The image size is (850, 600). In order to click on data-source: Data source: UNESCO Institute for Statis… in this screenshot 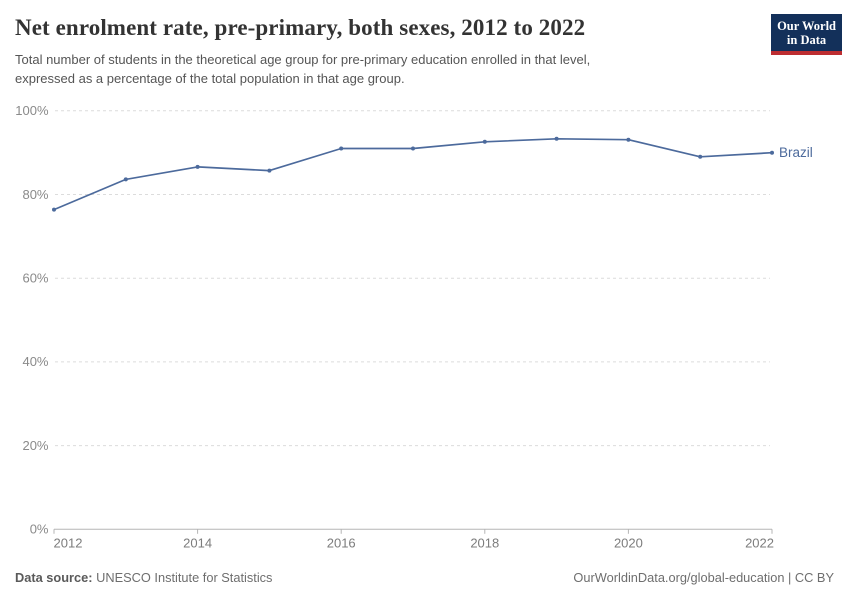, I will do `click(143, 577)`.